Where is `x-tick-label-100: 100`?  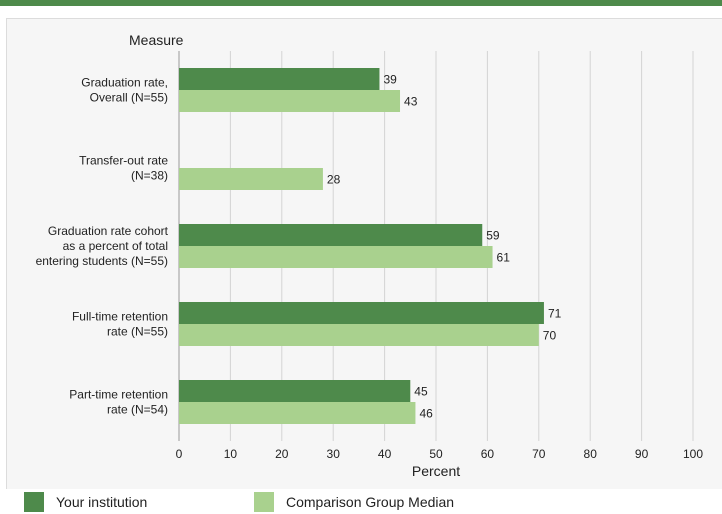 x-tick-label-100: 100 is located at coordinates (693, 454).